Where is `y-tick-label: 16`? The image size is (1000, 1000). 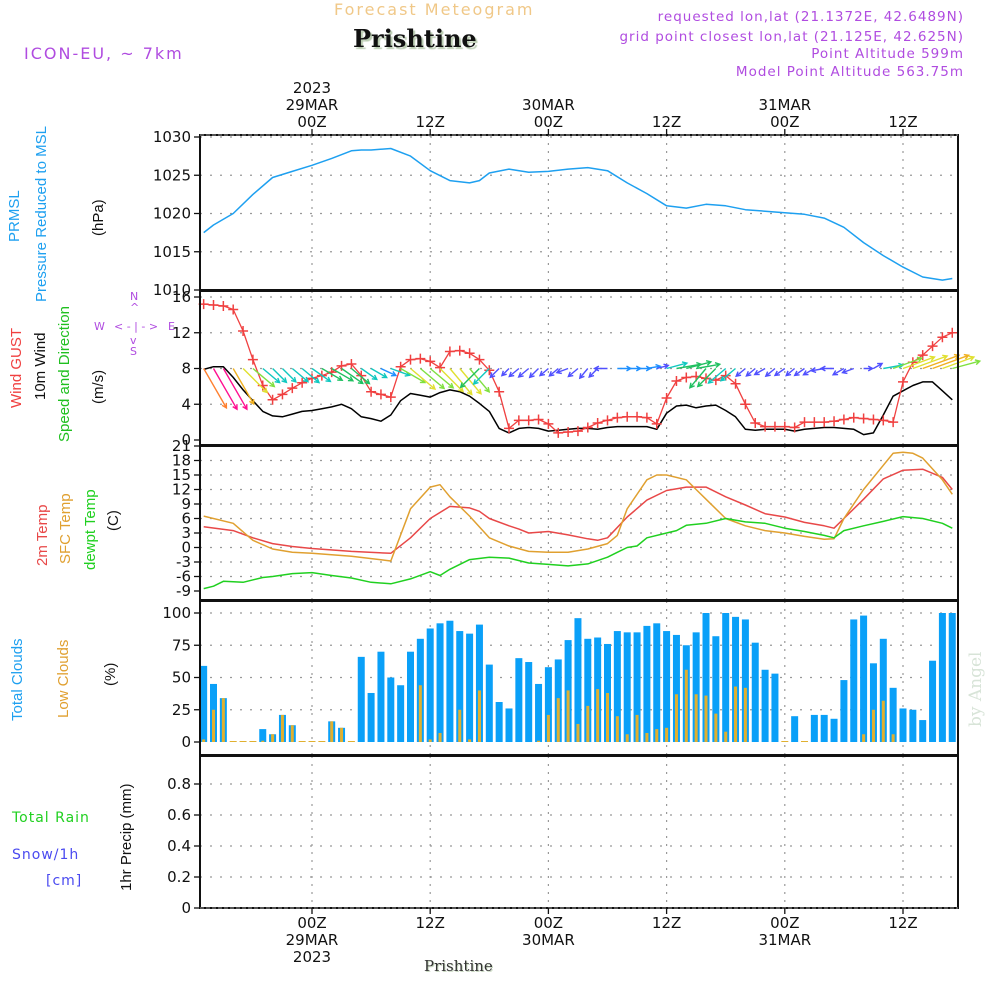
y-tick-label: 16 is located at coordinates (181, 297).